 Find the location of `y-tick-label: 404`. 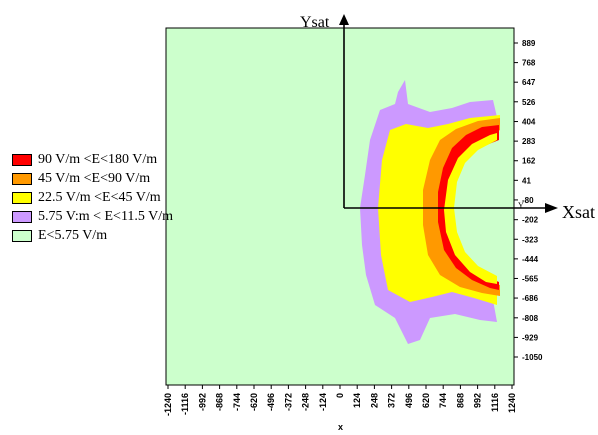

y-tick-label: 404 is located at coordinates (529, 122).